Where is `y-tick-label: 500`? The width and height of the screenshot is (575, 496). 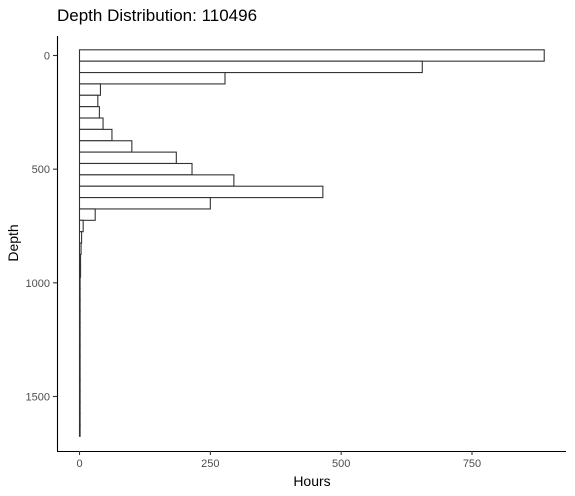 y-tick-label: 500 is located at coordinates (41, 170).